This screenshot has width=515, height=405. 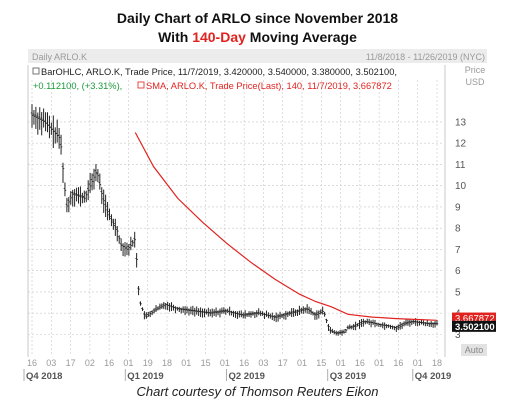 What do you see at coordinates (458, 207) in the screenshot?
I see `y-tick-label: 9` at bounding box center [458, 207].